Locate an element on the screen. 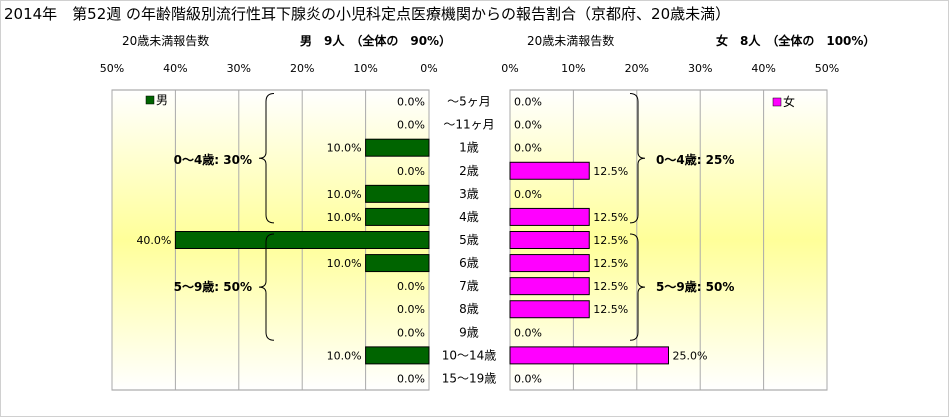 This screenshot has width=949, height=417. male-annotation-5-9: 5～9歳: 50% is located at coordinates (213, 286).